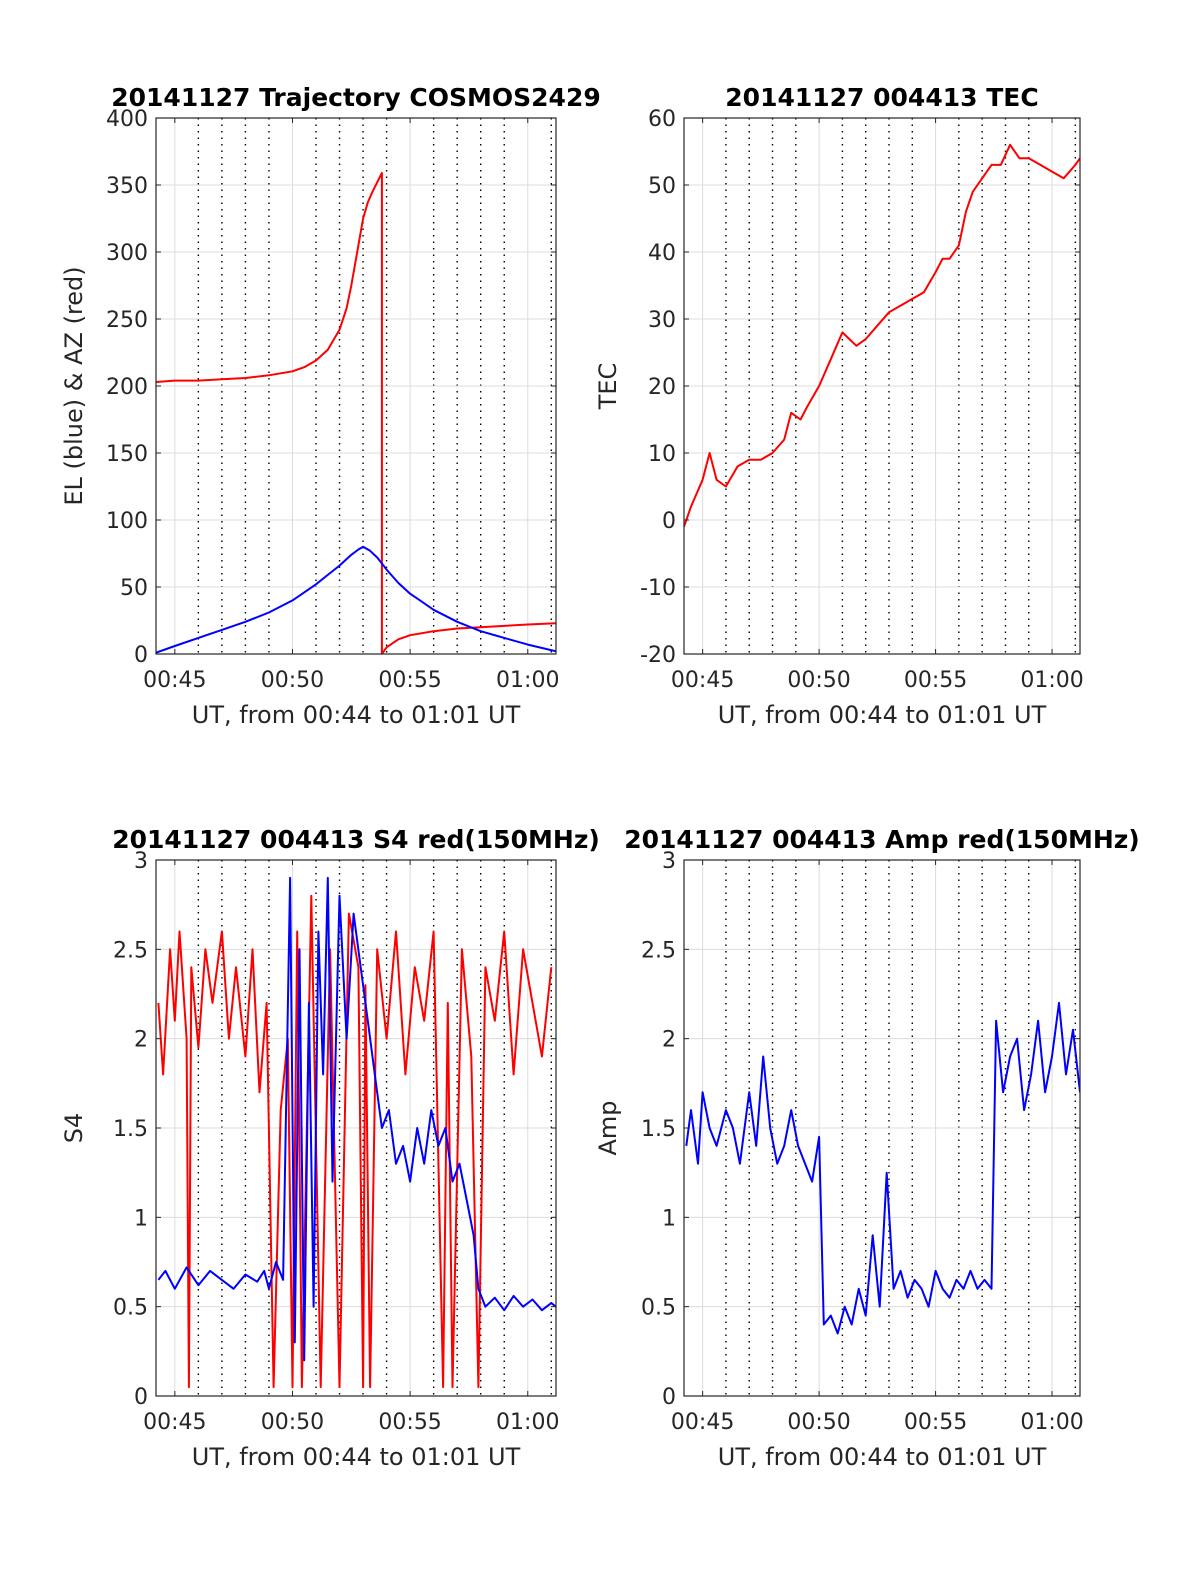  What do you see at coordinates (74, 385) in the screenshot?
I see `y-axis-label: EL (blue) & AZ (red)` at bounding box center [74, 385].